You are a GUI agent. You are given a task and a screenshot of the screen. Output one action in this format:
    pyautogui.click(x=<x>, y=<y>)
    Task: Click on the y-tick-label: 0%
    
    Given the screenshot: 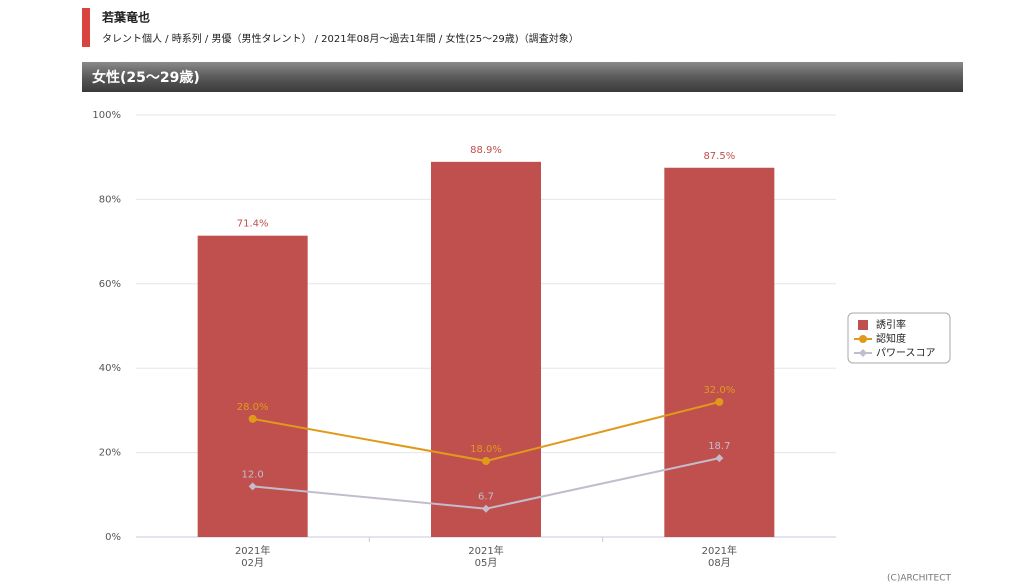 What is the action you would take?
    pyautogui.click(x=113, y=537)
    